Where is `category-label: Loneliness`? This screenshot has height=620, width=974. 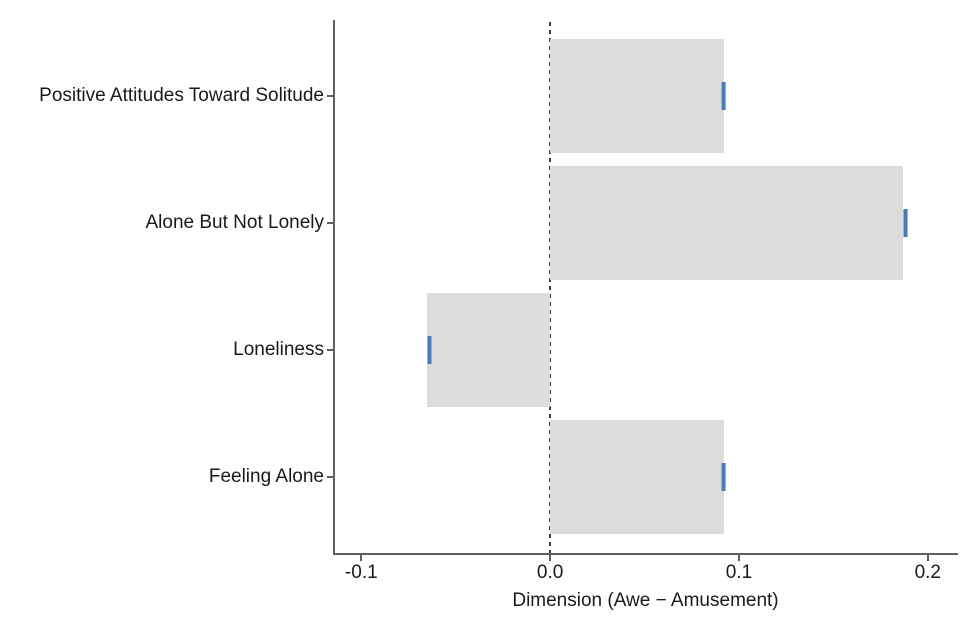
category-label: Loneliness is located at coordinates (278, 349).